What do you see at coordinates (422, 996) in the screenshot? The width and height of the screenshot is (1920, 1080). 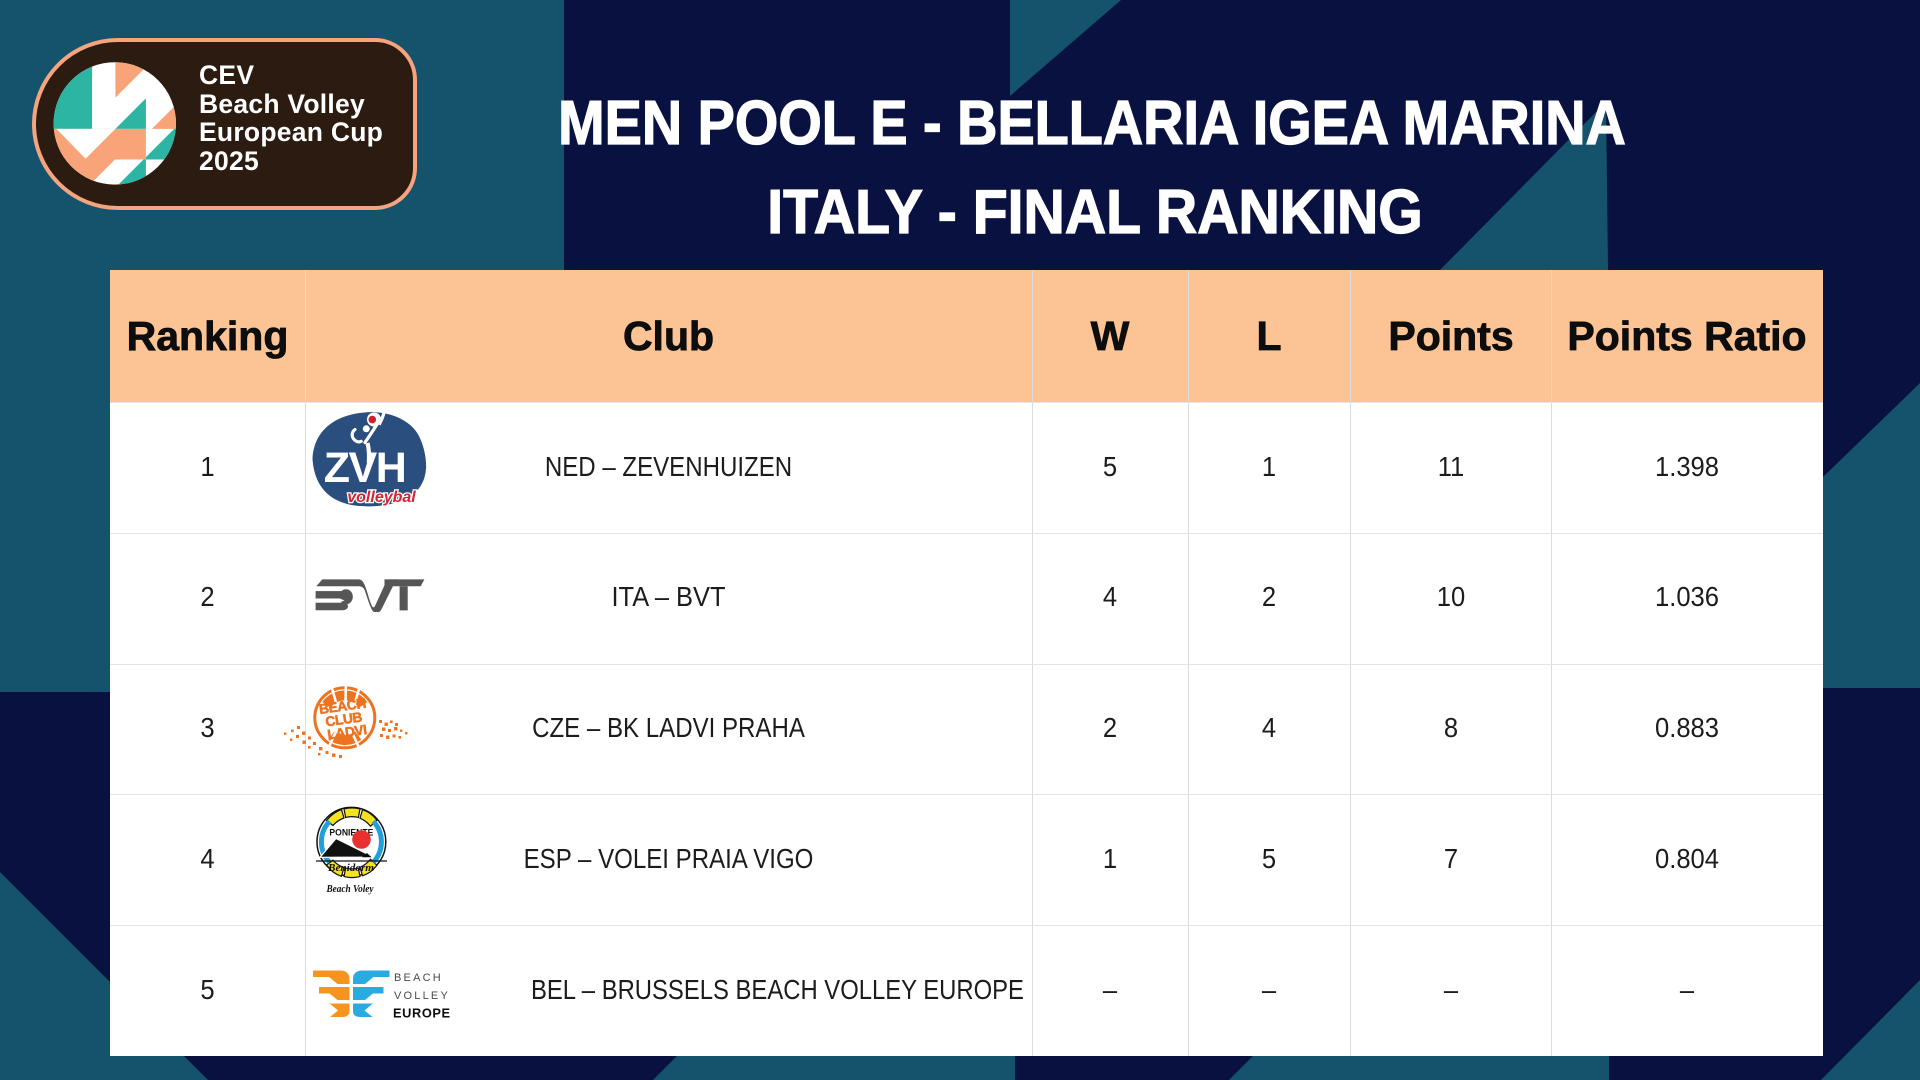 I see `svg-text: VOLLEY` at bounding box center [422, 996].